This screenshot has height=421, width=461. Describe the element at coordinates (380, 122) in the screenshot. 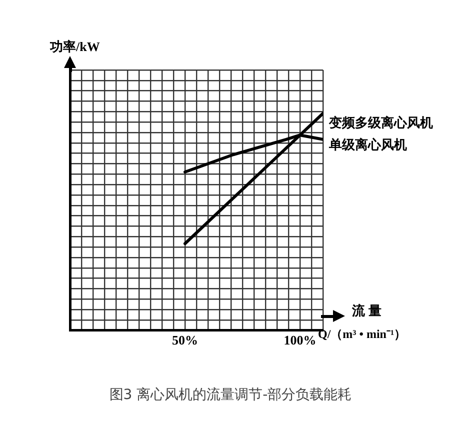

I see `series-label: 变频多级离心风机` at that location.